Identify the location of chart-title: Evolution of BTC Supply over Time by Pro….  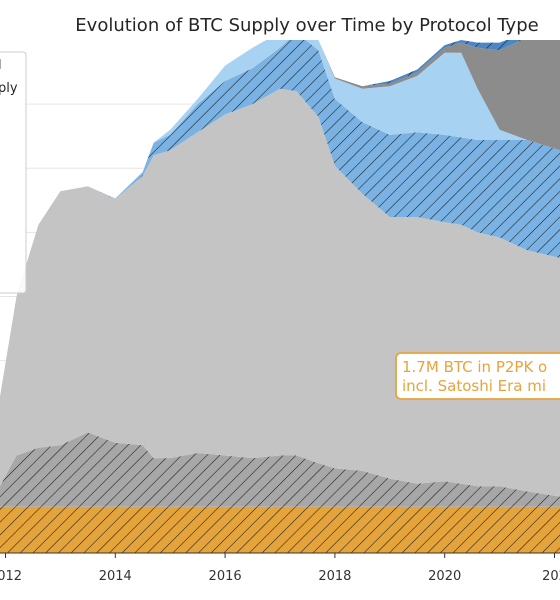
(306, 25).